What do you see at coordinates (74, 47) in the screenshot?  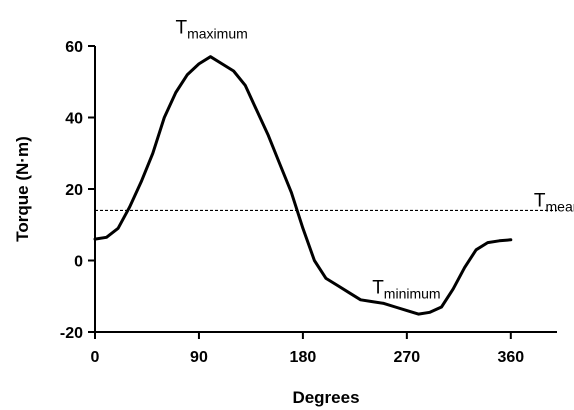 I see `y-tick-label: 60` at bounding box center [74, 47].